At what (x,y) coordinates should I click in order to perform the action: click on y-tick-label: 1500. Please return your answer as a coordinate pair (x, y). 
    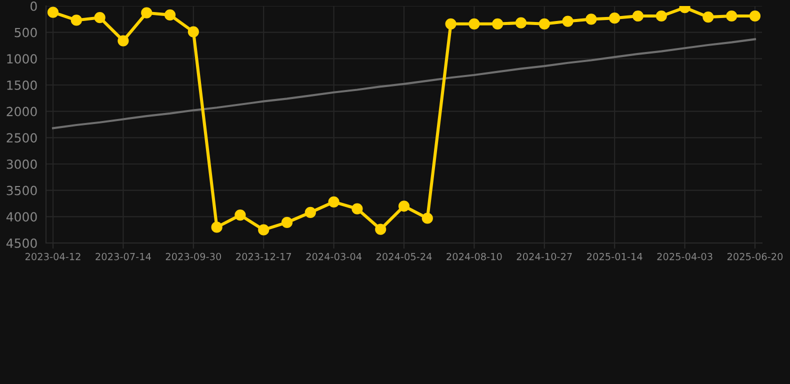
    Looking at the image, I should click on (22, 85).